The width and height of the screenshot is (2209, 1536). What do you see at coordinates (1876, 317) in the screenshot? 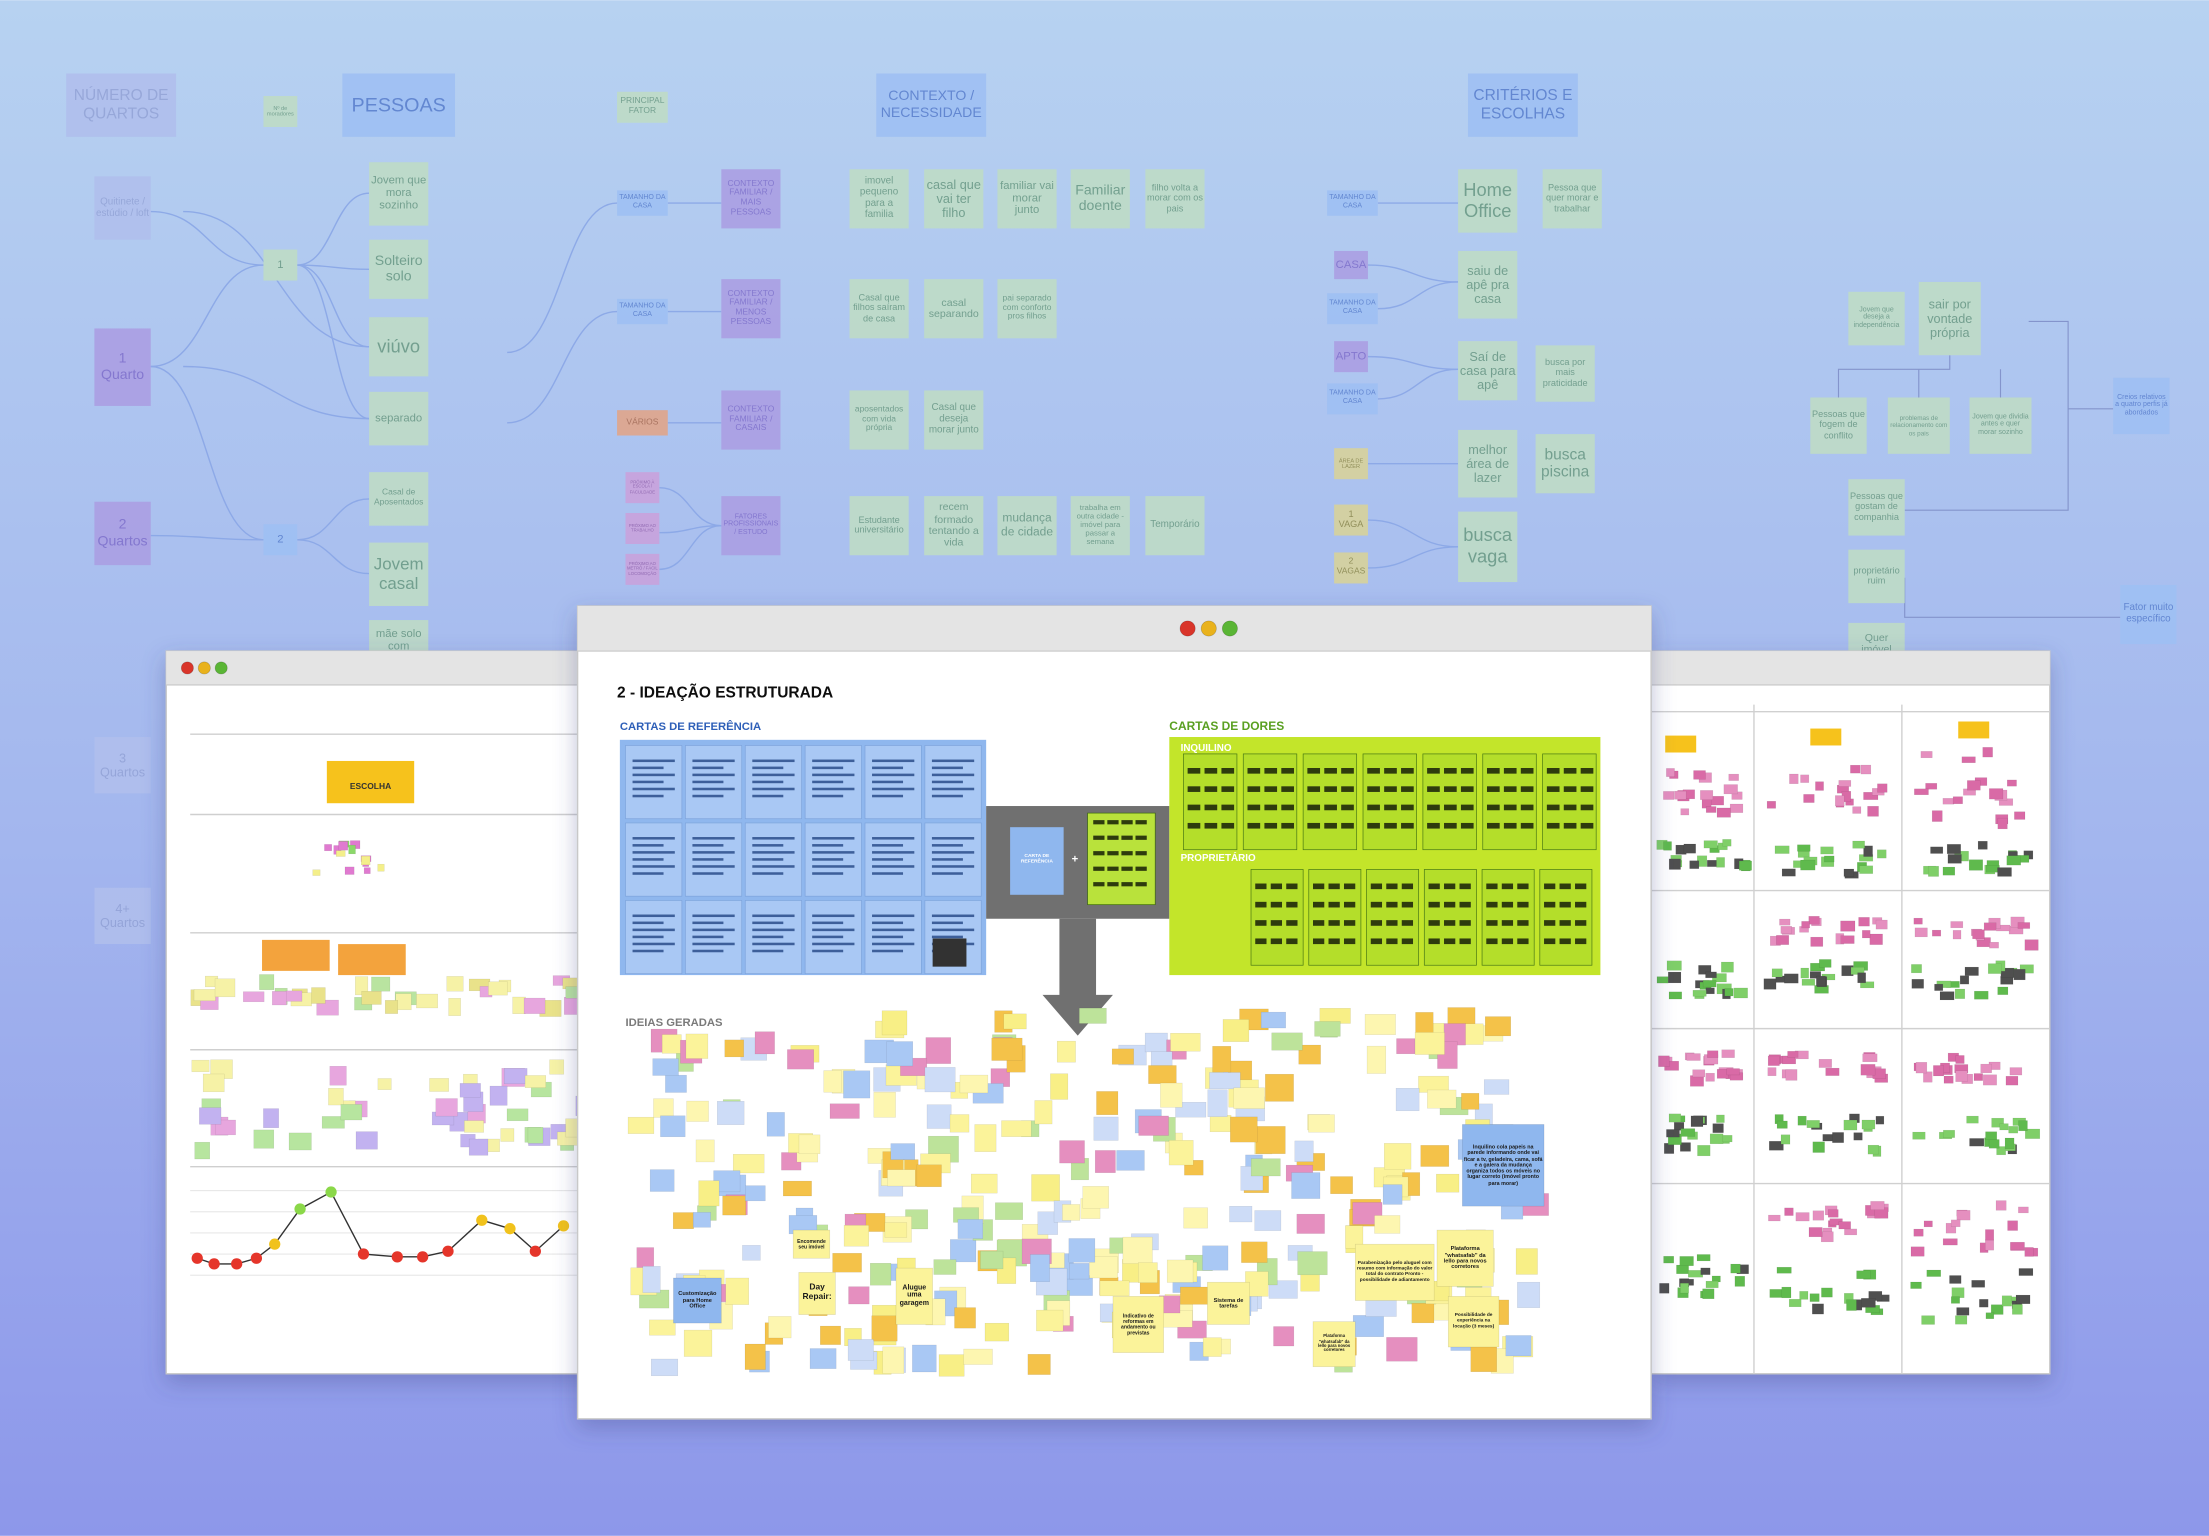
I see `text: Jovem que deseja a independência` at bounding box center [1876, 317].